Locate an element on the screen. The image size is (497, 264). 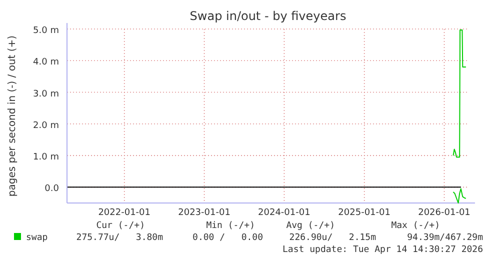
chart-title: Swap in/out - by fiveyears is located at coordinates (268, 16).